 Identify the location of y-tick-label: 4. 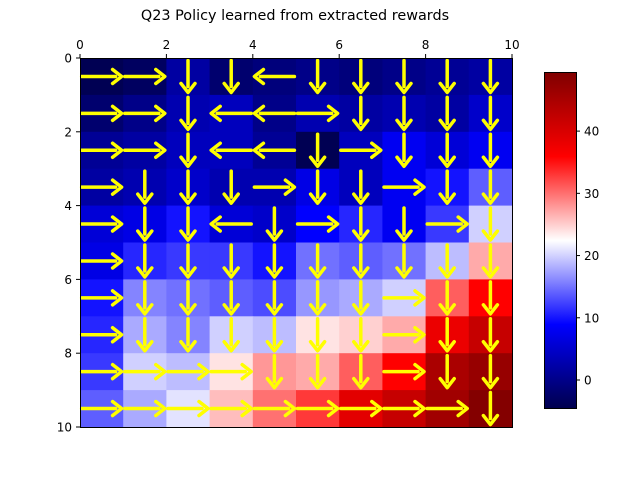
(68, 206).